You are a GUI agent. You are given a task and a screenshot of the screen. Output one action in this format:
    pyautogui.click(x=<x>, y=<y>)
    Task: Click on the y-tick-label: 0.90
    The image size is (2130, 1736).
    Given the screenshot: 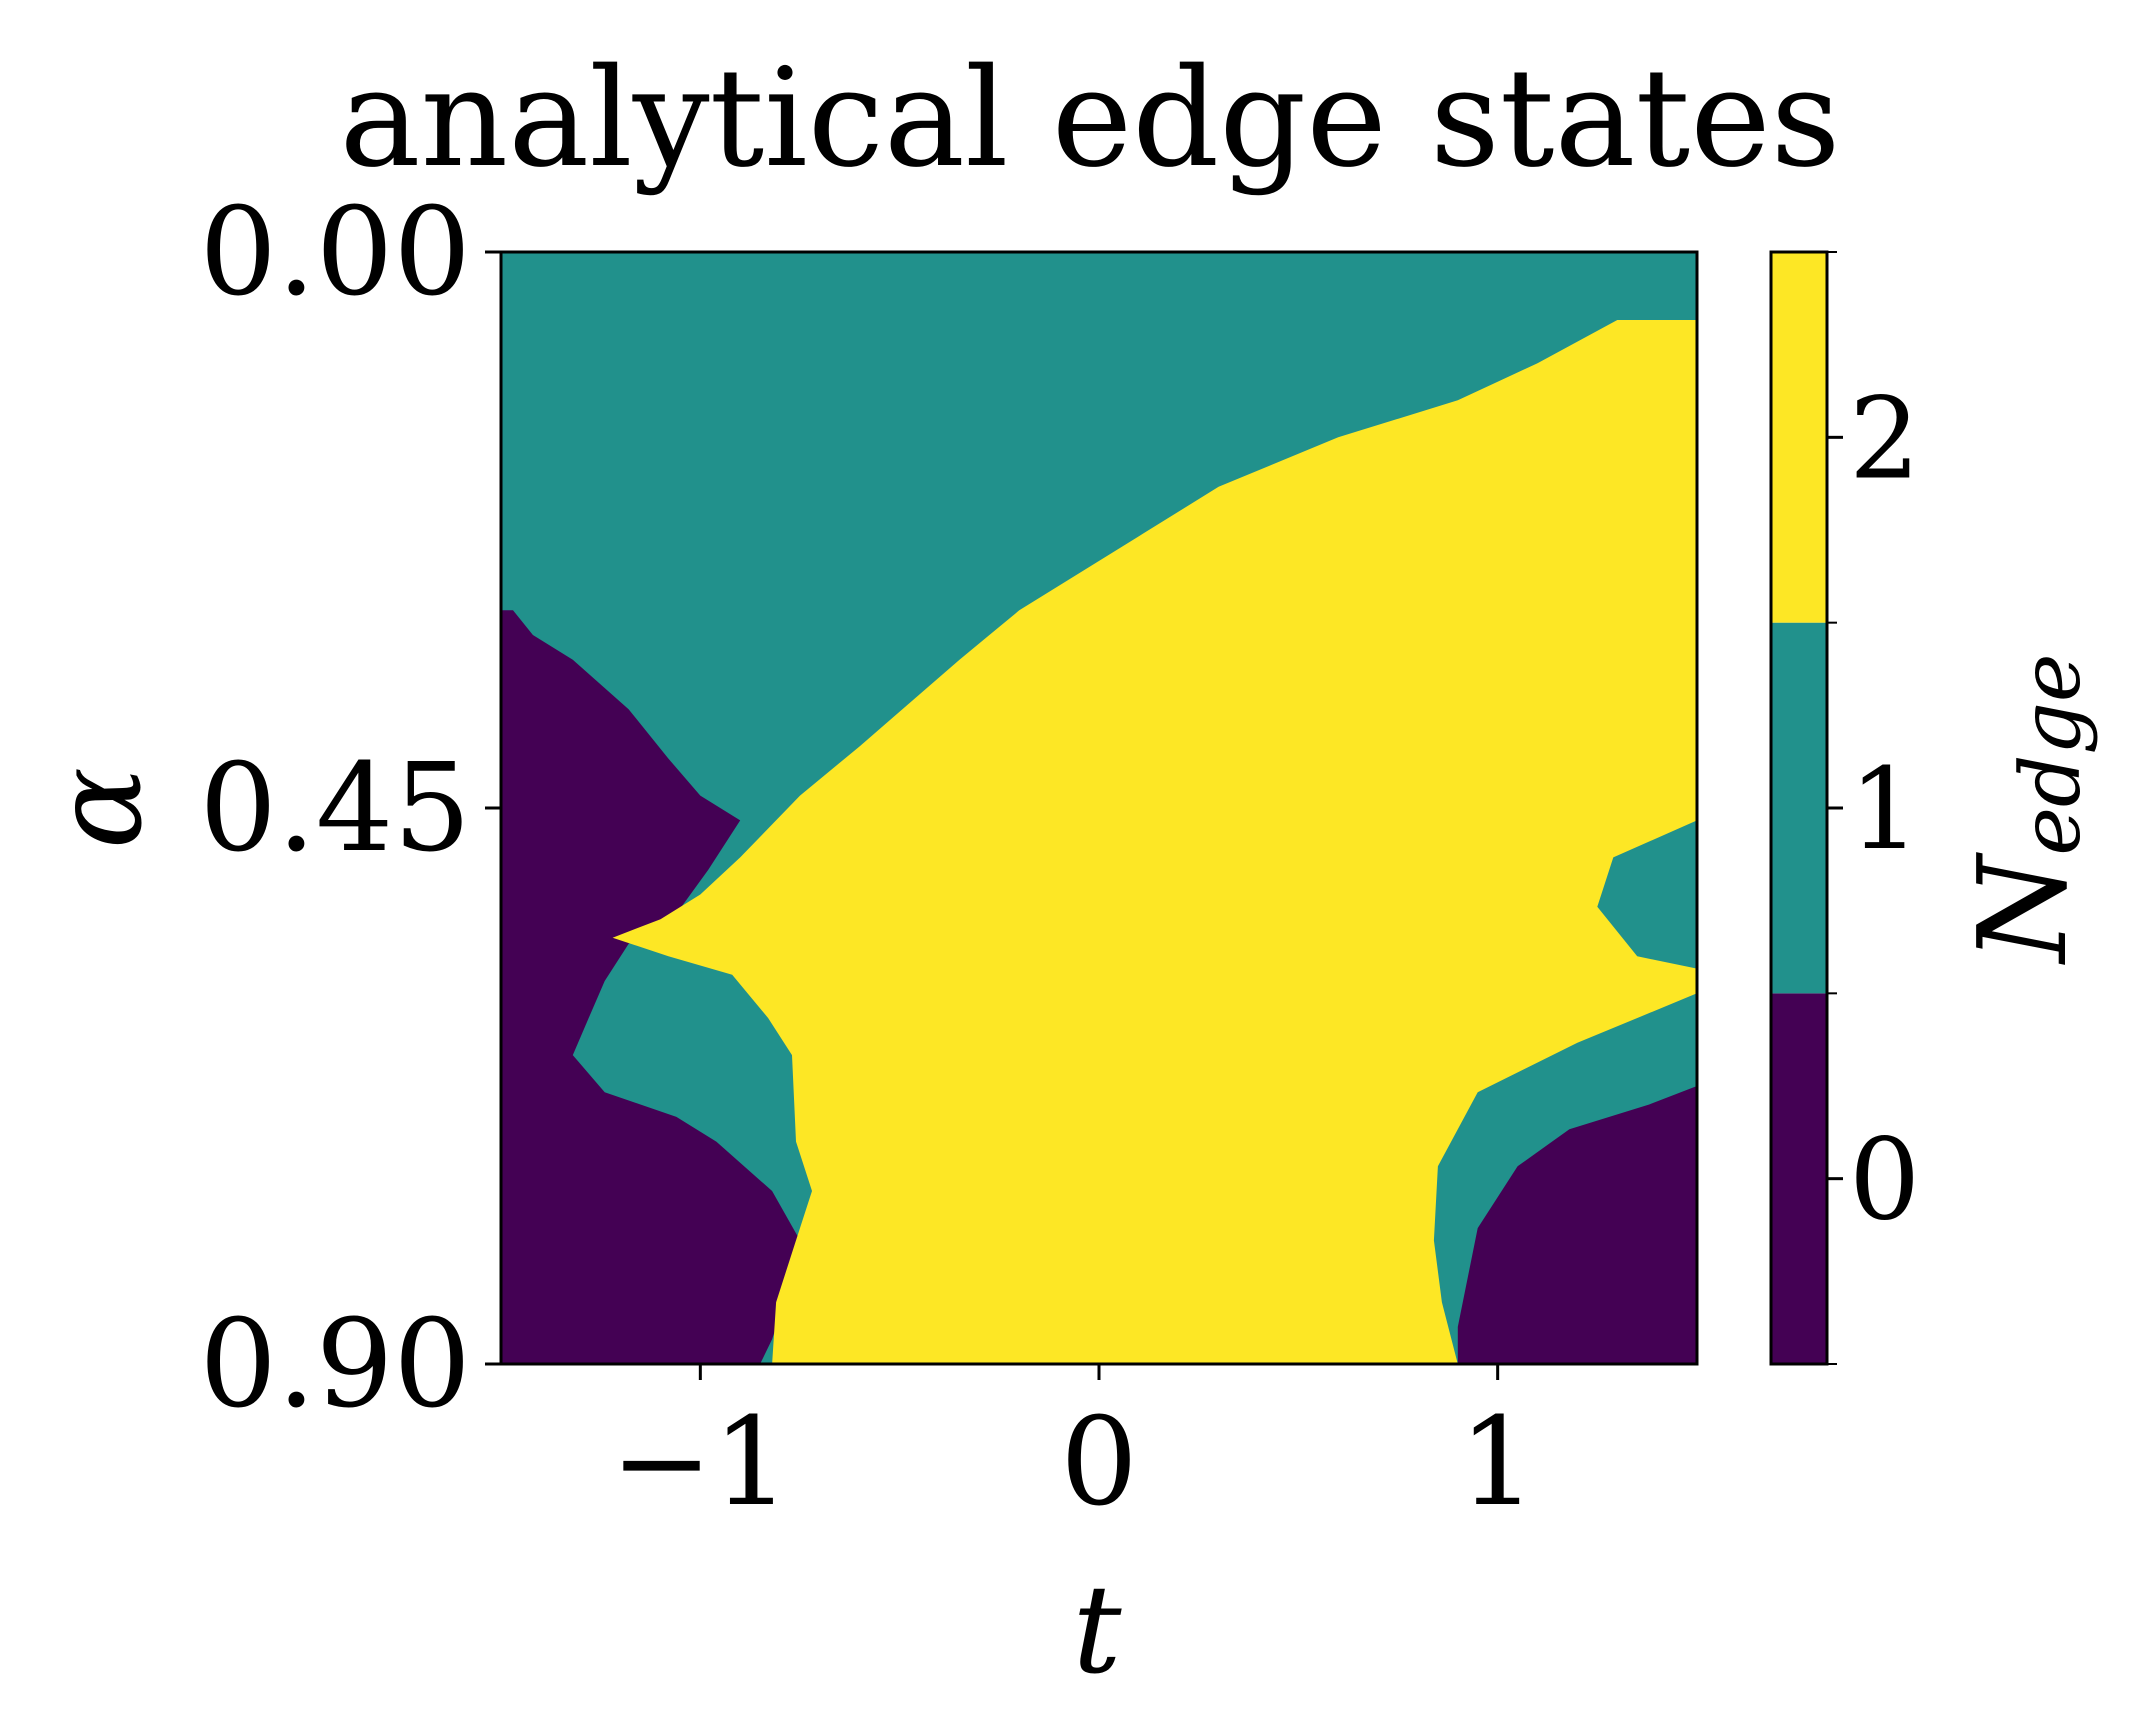 What is the action you would take?
    pyautogui.click(x=335, y=1364)
    